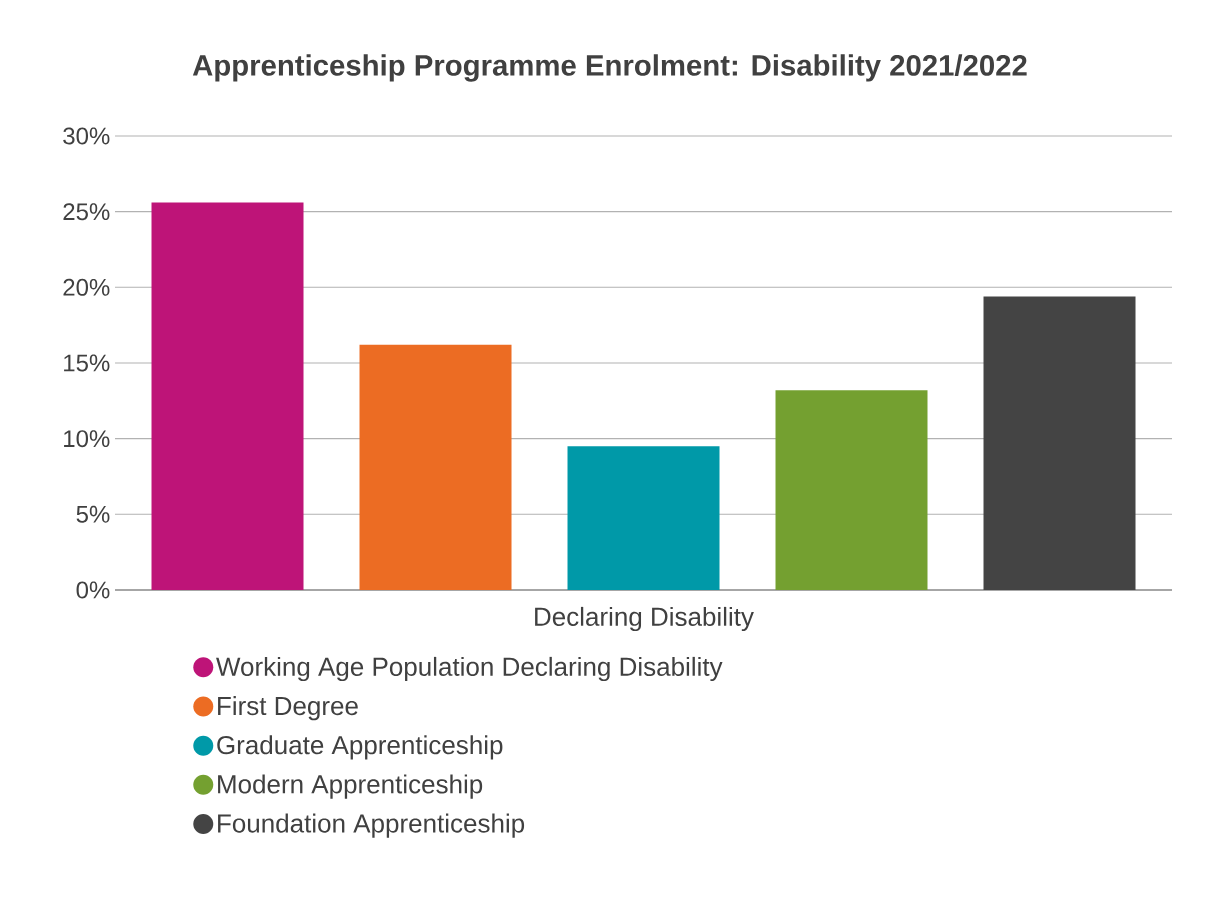  I want to click on y-tick-label: 5%, so click(93, 514).